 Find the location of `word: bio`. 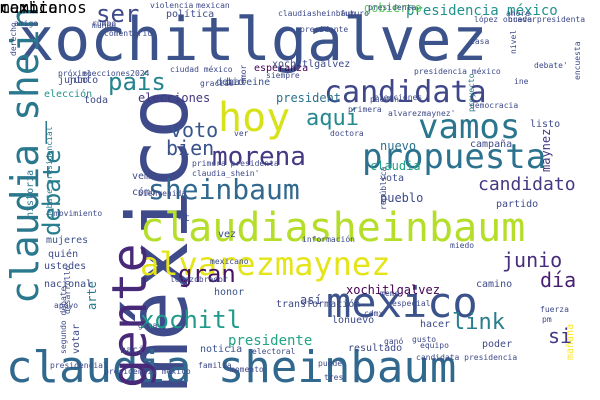

word: bio is located at coordinates (235, 82).